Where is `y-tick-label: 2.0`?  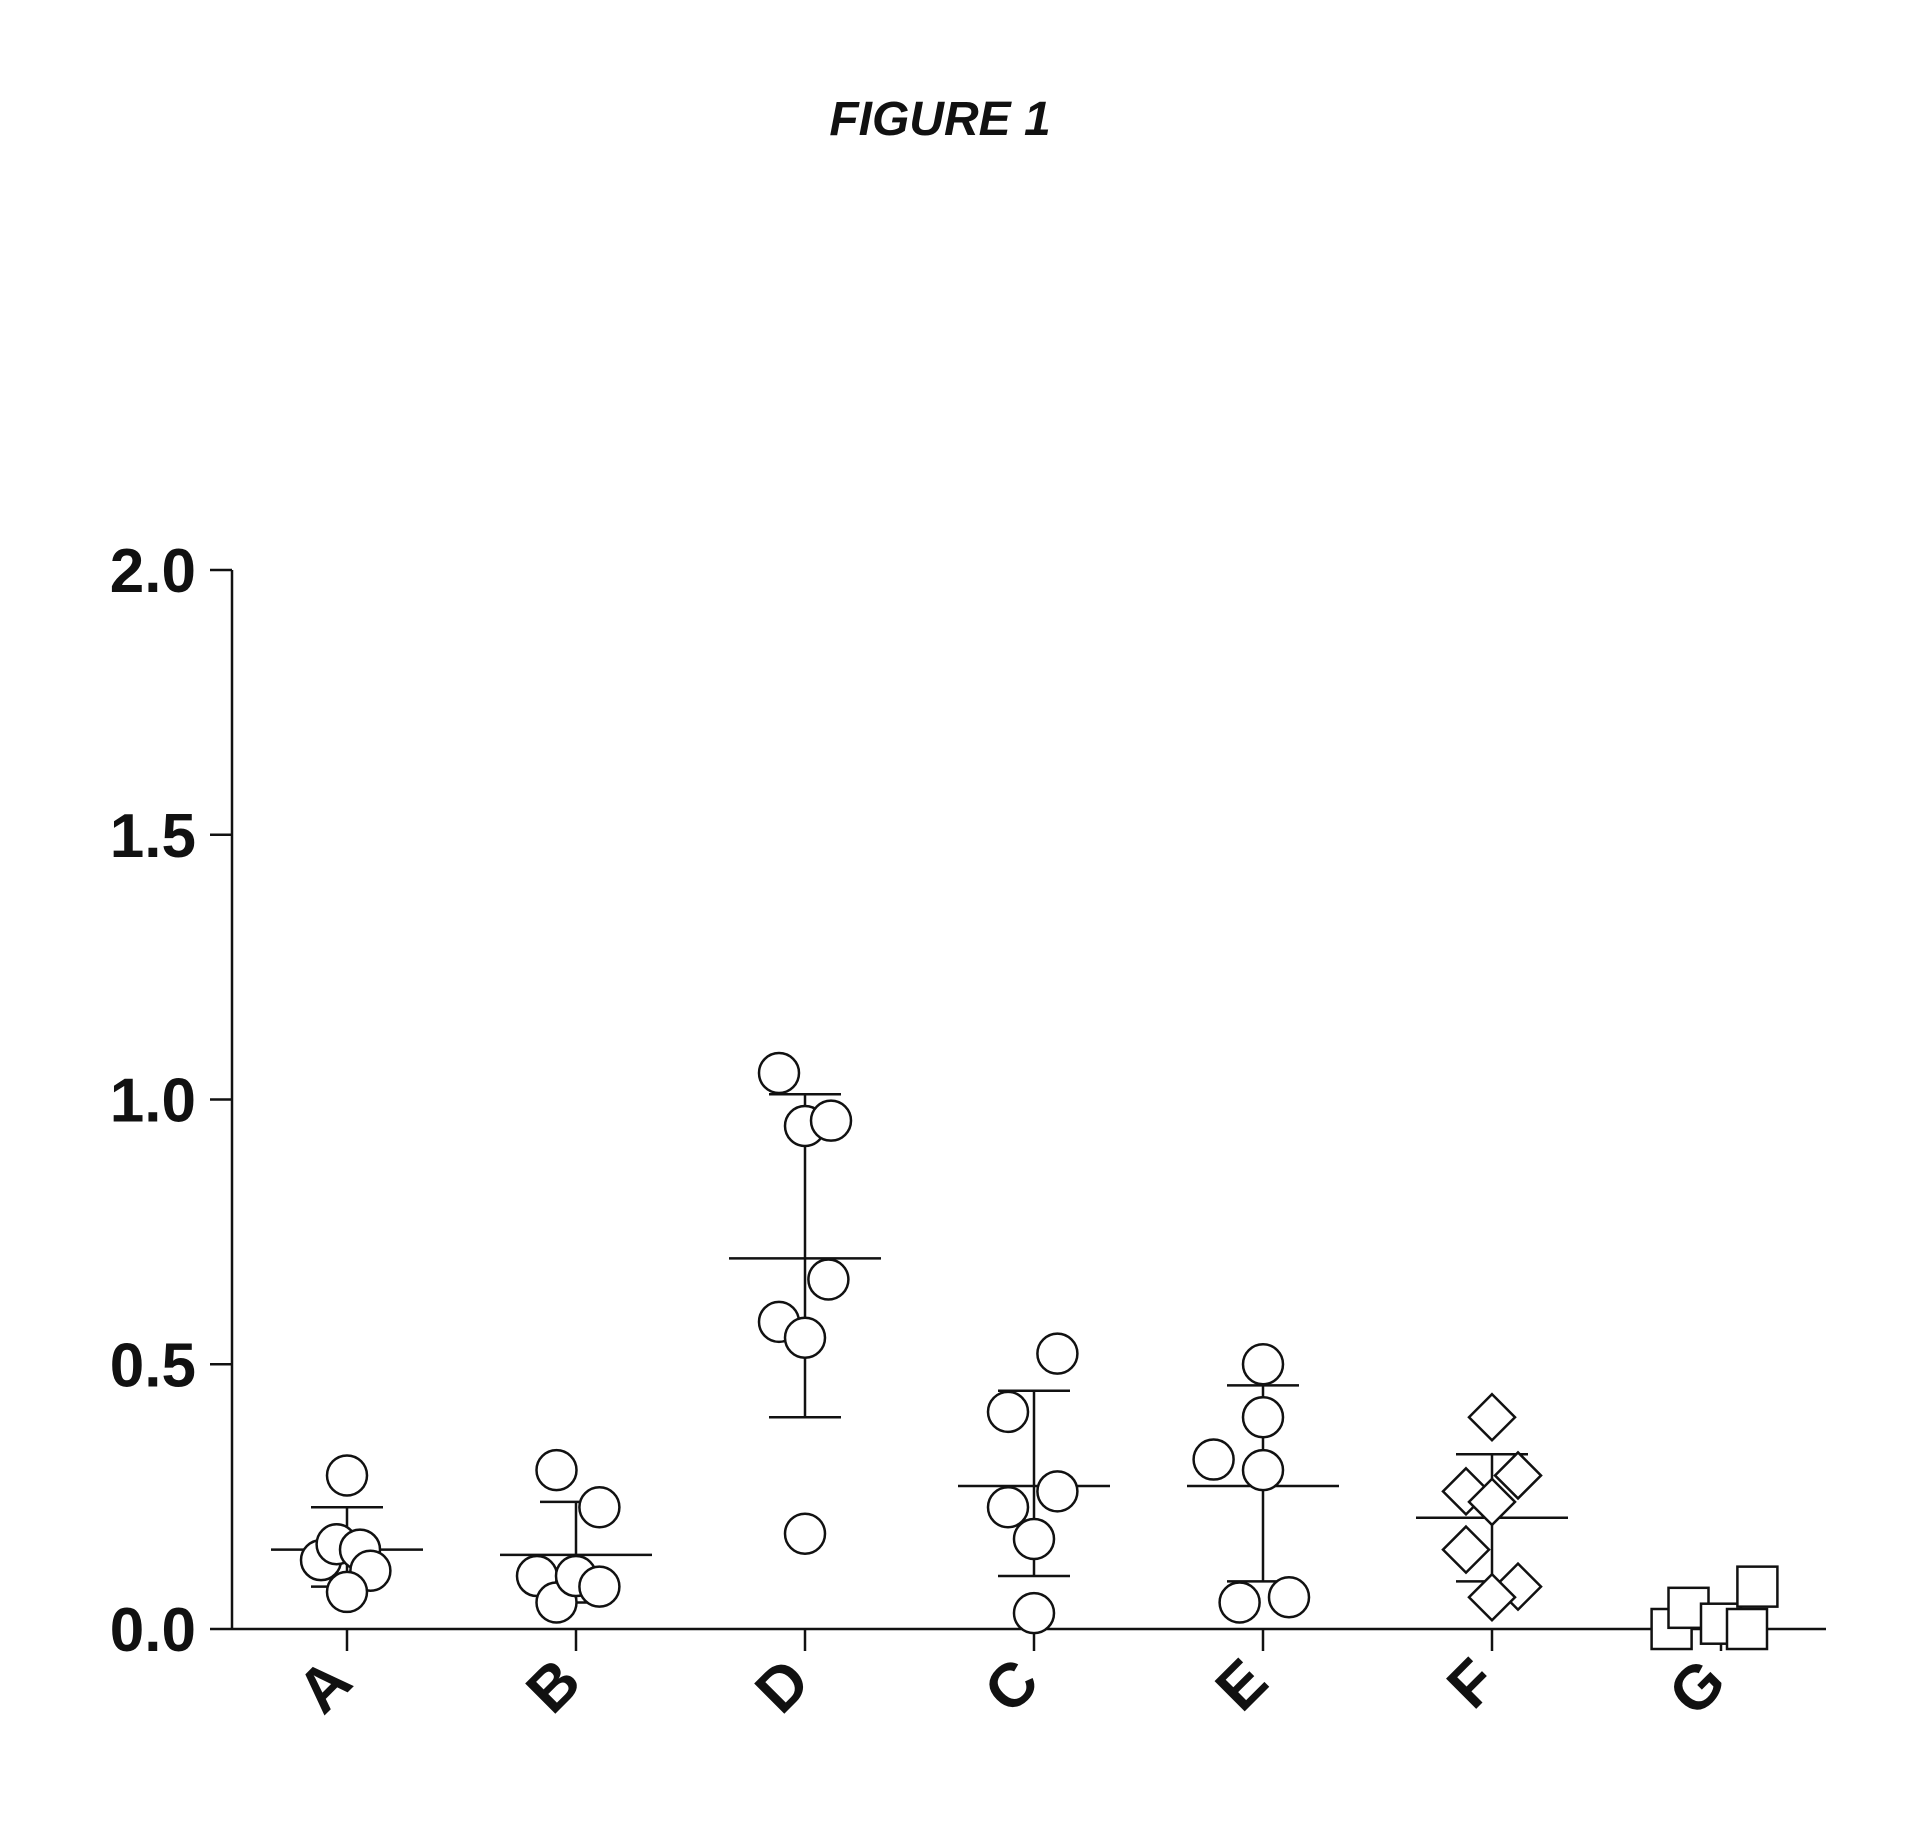 y-tick-label: 2.0 is located at coordinates (153, 571).